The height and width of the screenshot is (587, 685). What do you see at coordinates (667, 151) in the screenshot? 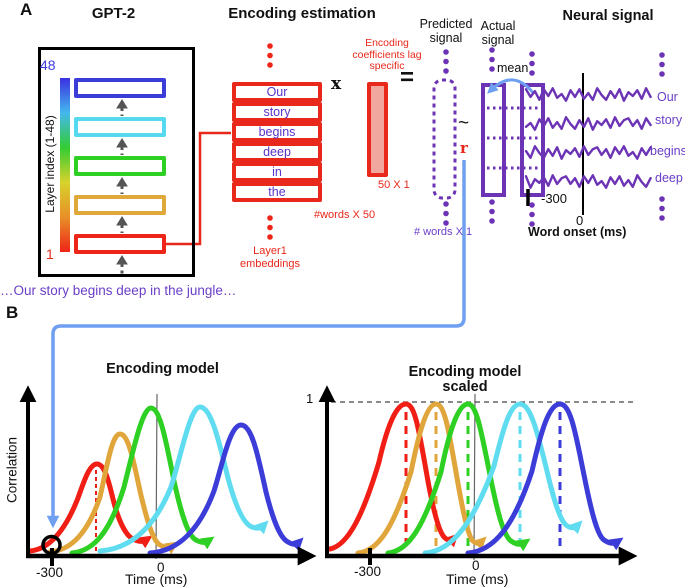
I see `wave-word-label: begins` at bounding box center [667, 151].